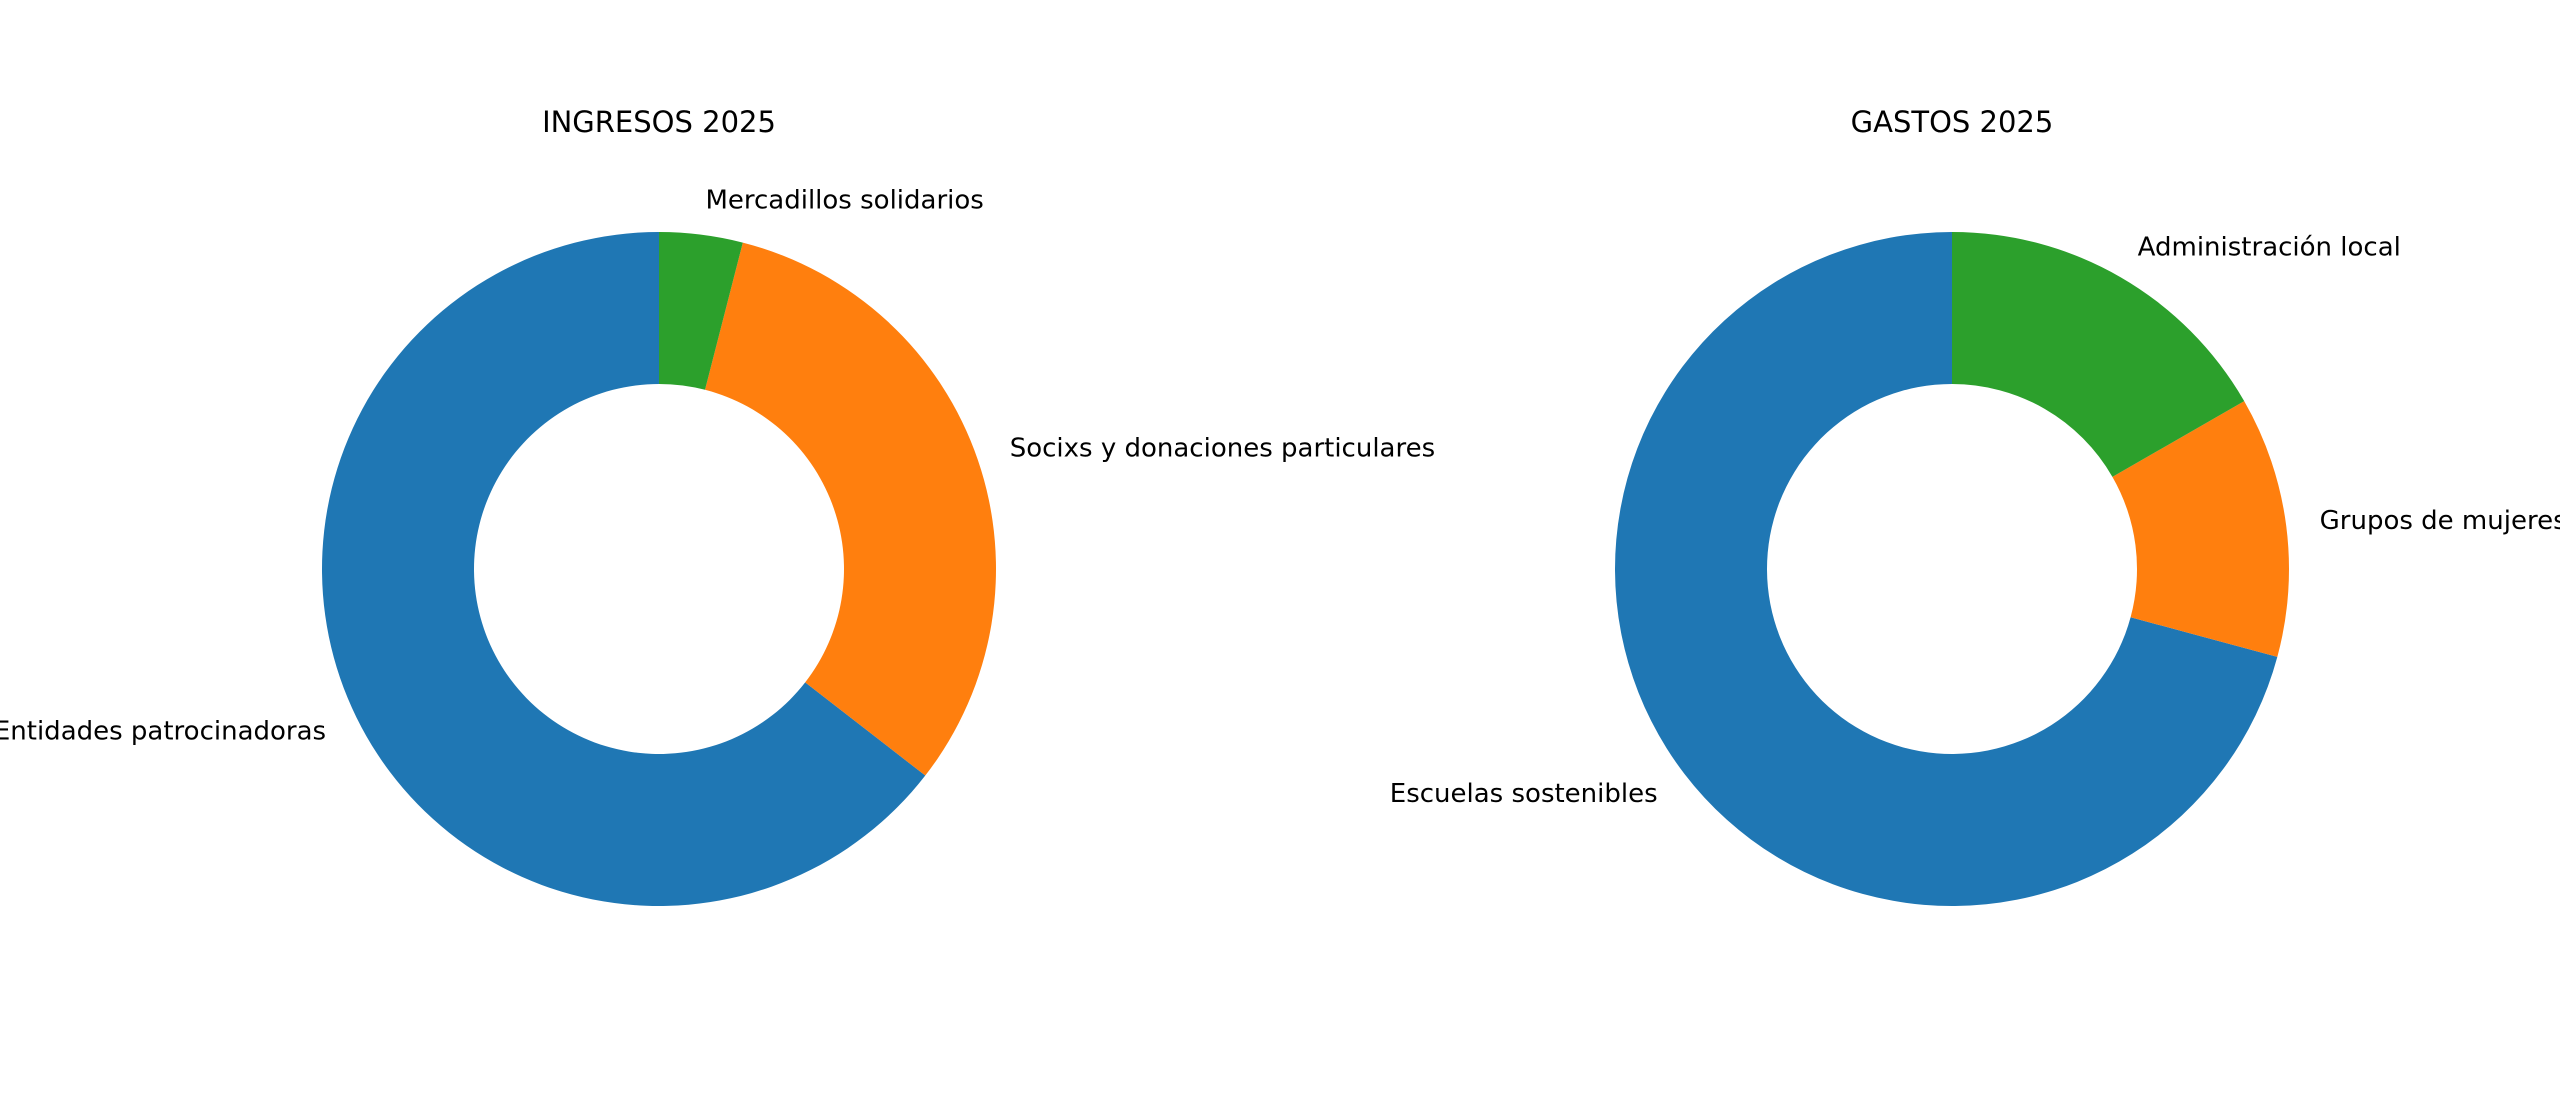 The width and height of the screenshot is (2560, 1097). I want to click on gastos-label-administracion-local: Administración local, so click(2269, 248).